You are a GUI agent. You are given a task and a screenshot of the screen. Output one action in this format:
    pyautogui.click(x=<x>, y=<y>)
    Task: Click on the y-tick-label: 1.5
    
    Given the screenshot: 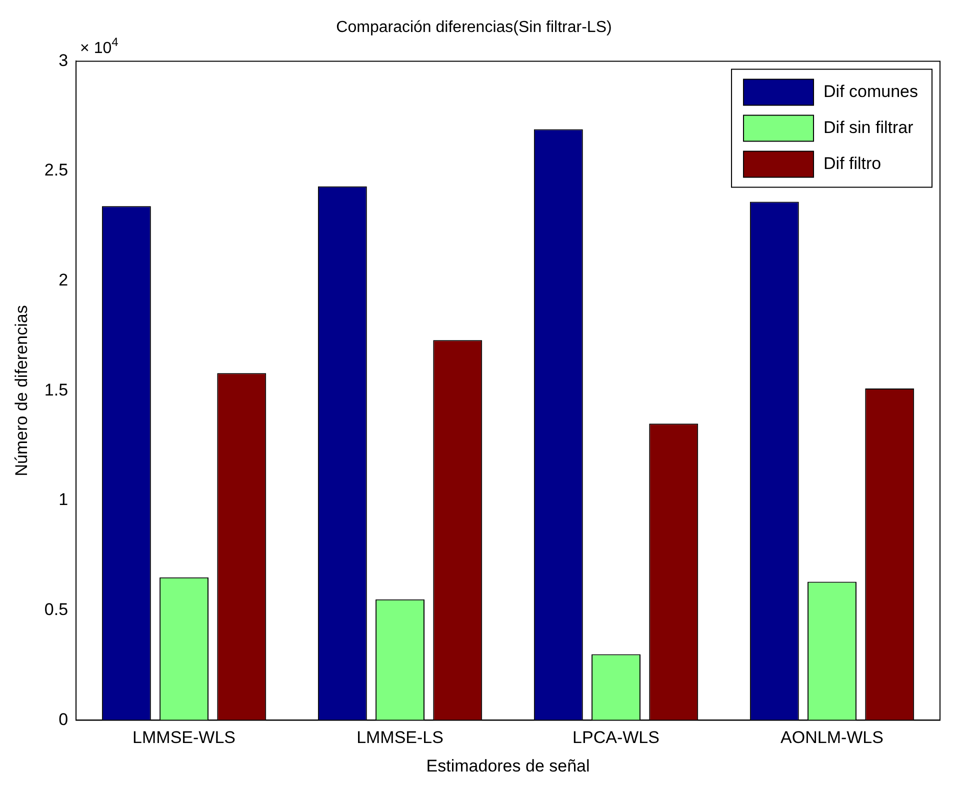 What is the action you would take?
    pyautogui.click(x=56, y=390)
    